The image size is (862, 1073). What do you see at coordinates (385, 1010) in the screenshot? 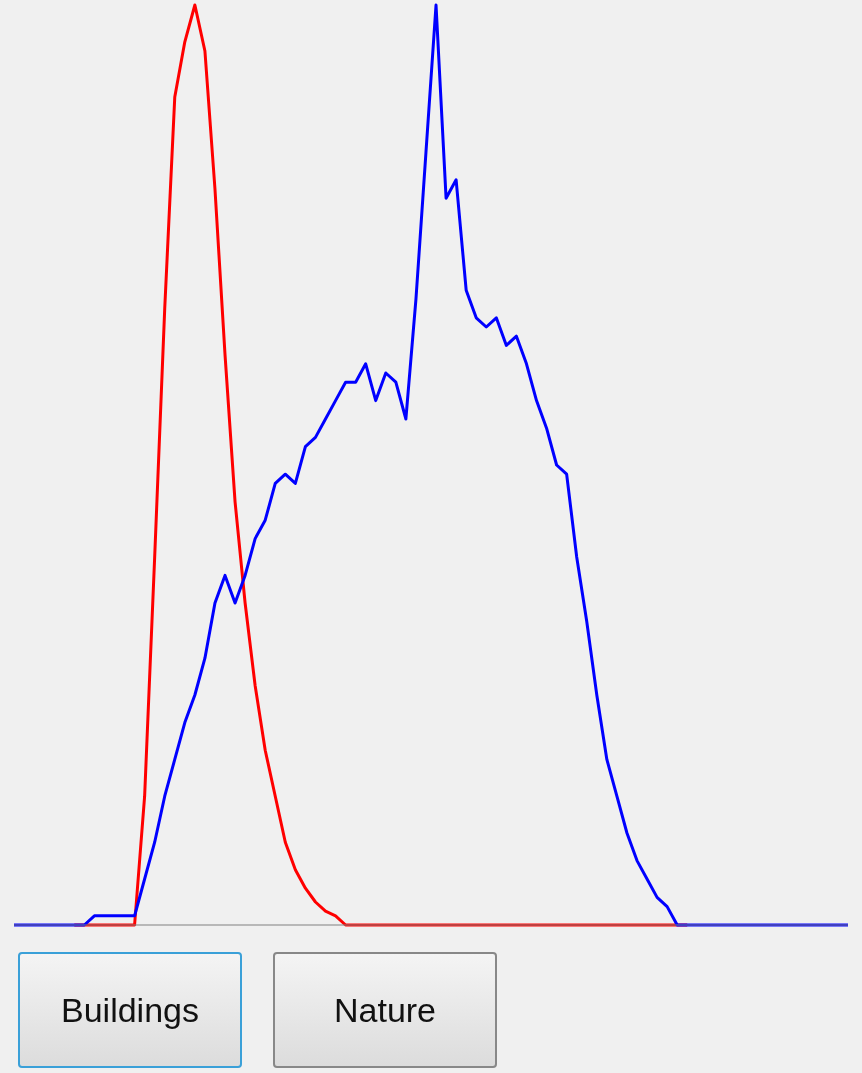
I see `button: Nature` at bounding box center [385, 1010].